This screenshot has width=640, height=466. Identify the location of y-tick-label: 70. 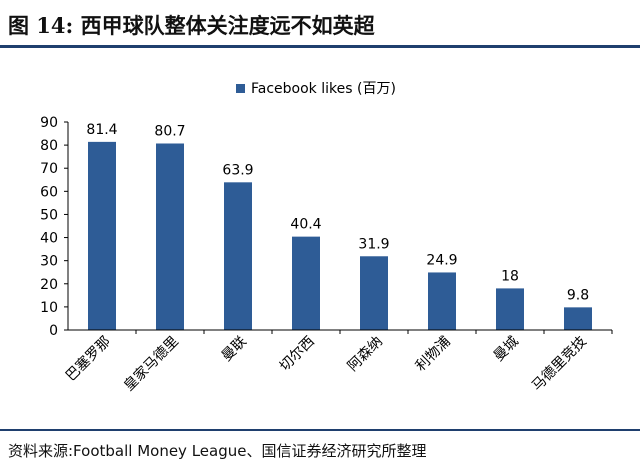
(49, 169).